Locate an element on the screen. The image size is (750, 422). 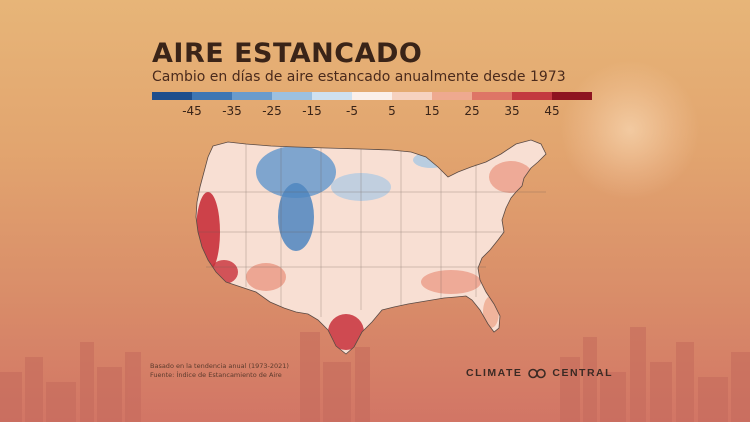
map-blue-region-northern-rockies is located at coordinates (296, 172).